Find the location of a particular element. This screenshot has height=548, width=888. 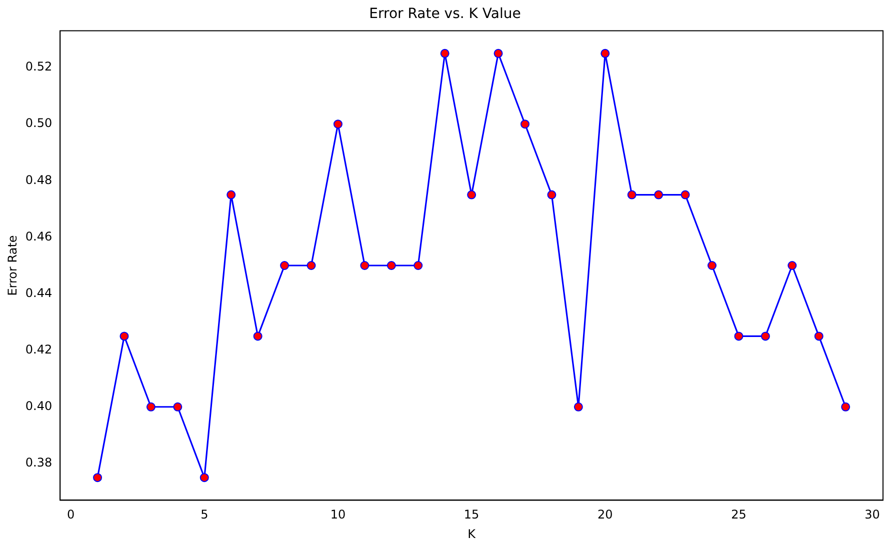

y-tick-label: 0.52 is located at coordinates (38, 67).